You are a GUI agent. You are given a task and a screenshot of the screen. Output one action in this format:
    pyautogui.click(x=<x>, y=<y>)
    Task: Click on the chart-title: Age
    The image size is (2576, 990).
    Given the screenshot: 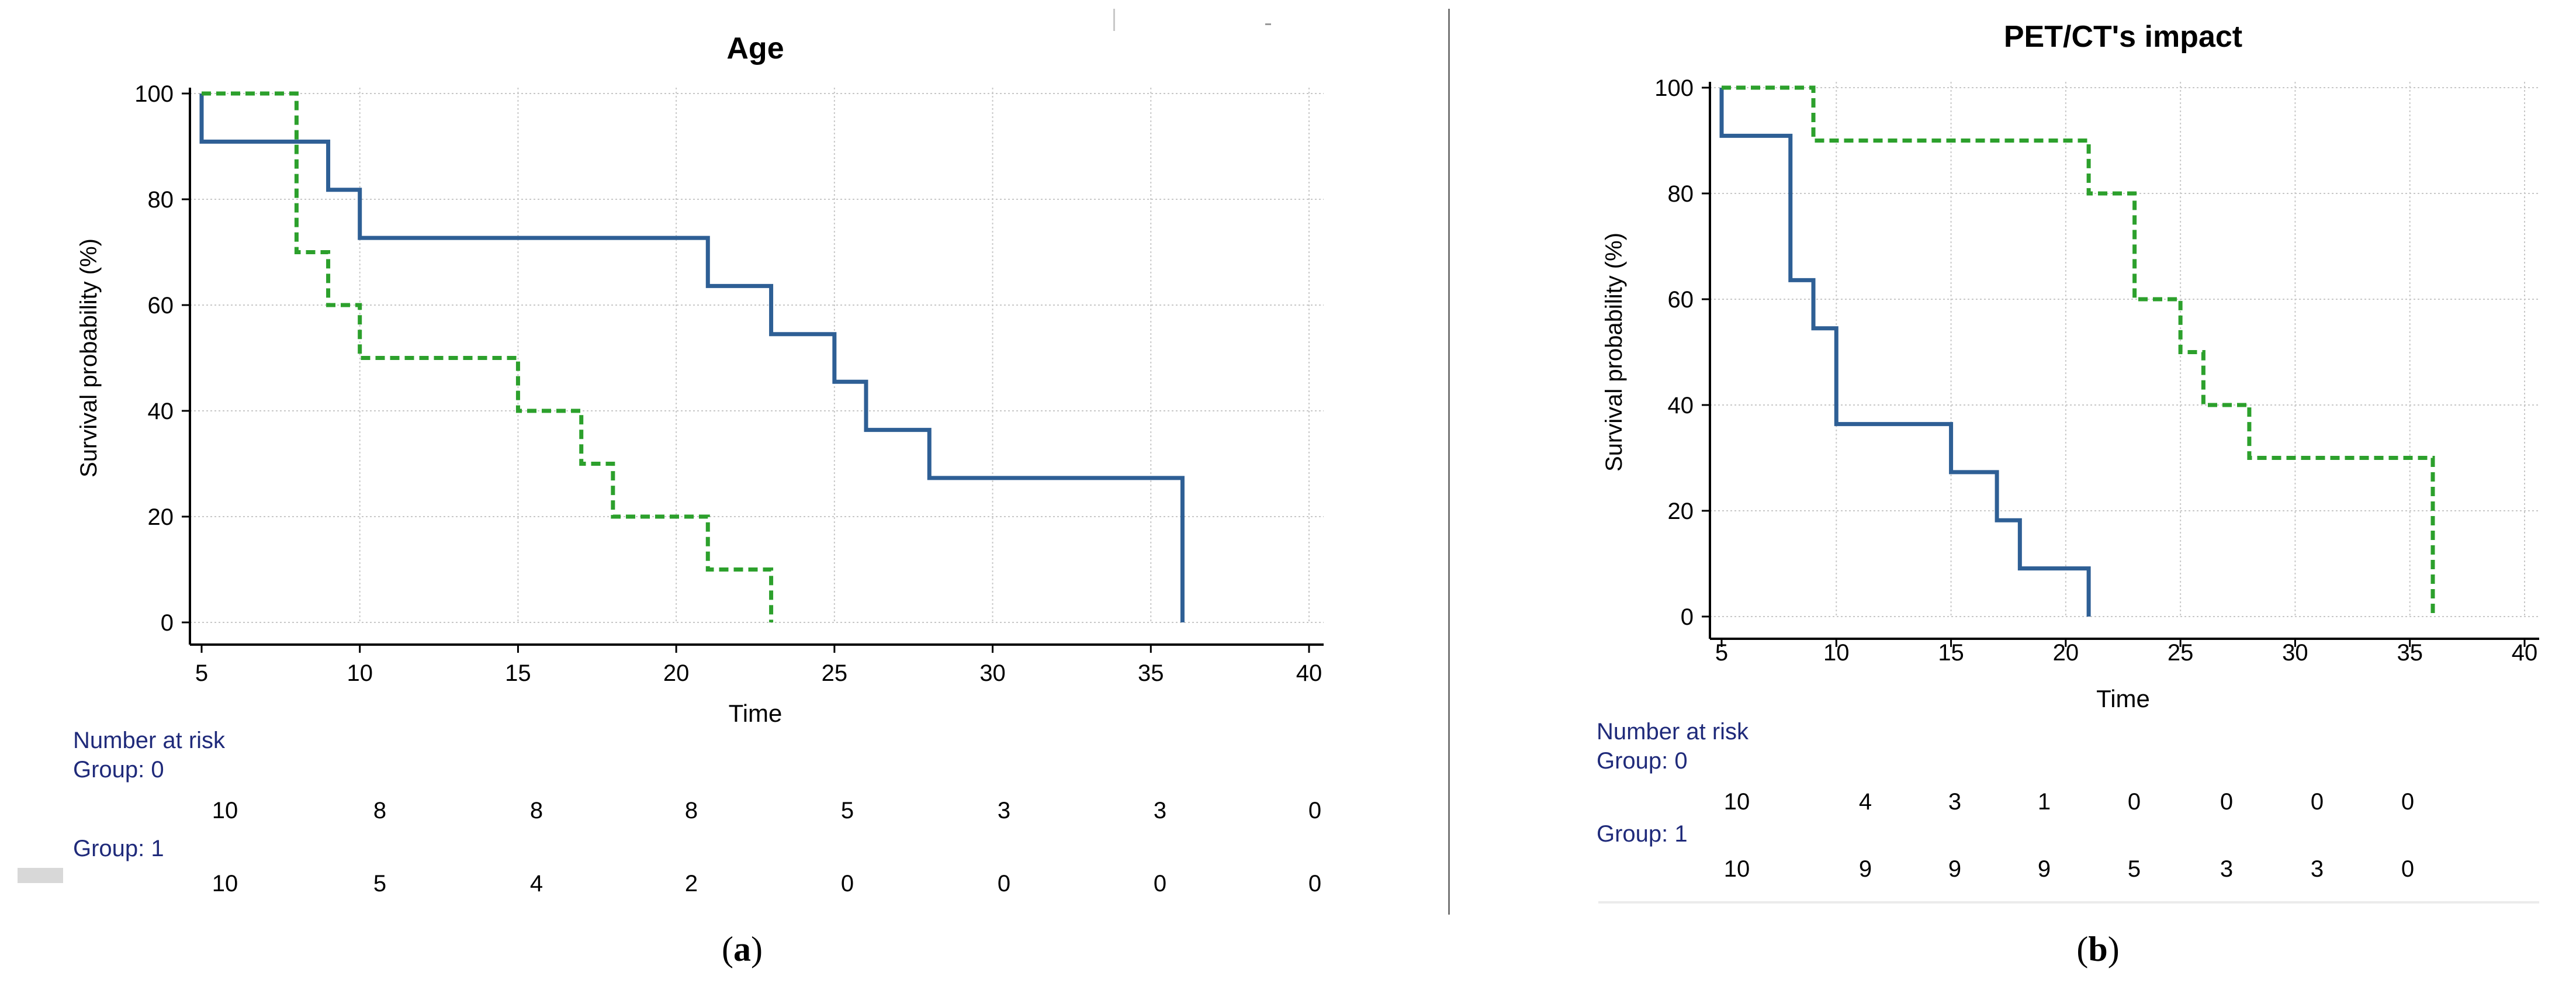 What is the action you would take?
    pyautogui.click(x=755, y=48)
    